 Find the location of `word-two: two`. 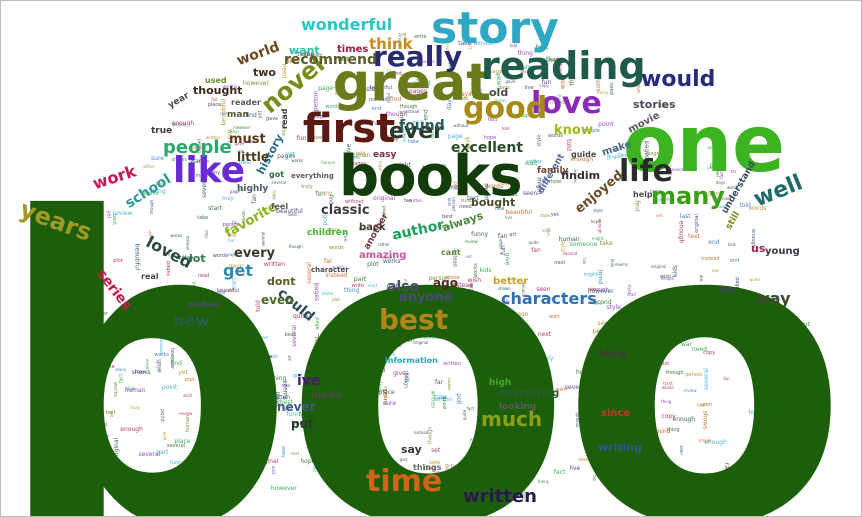

word-two: two is located at coordinates (264, 72).